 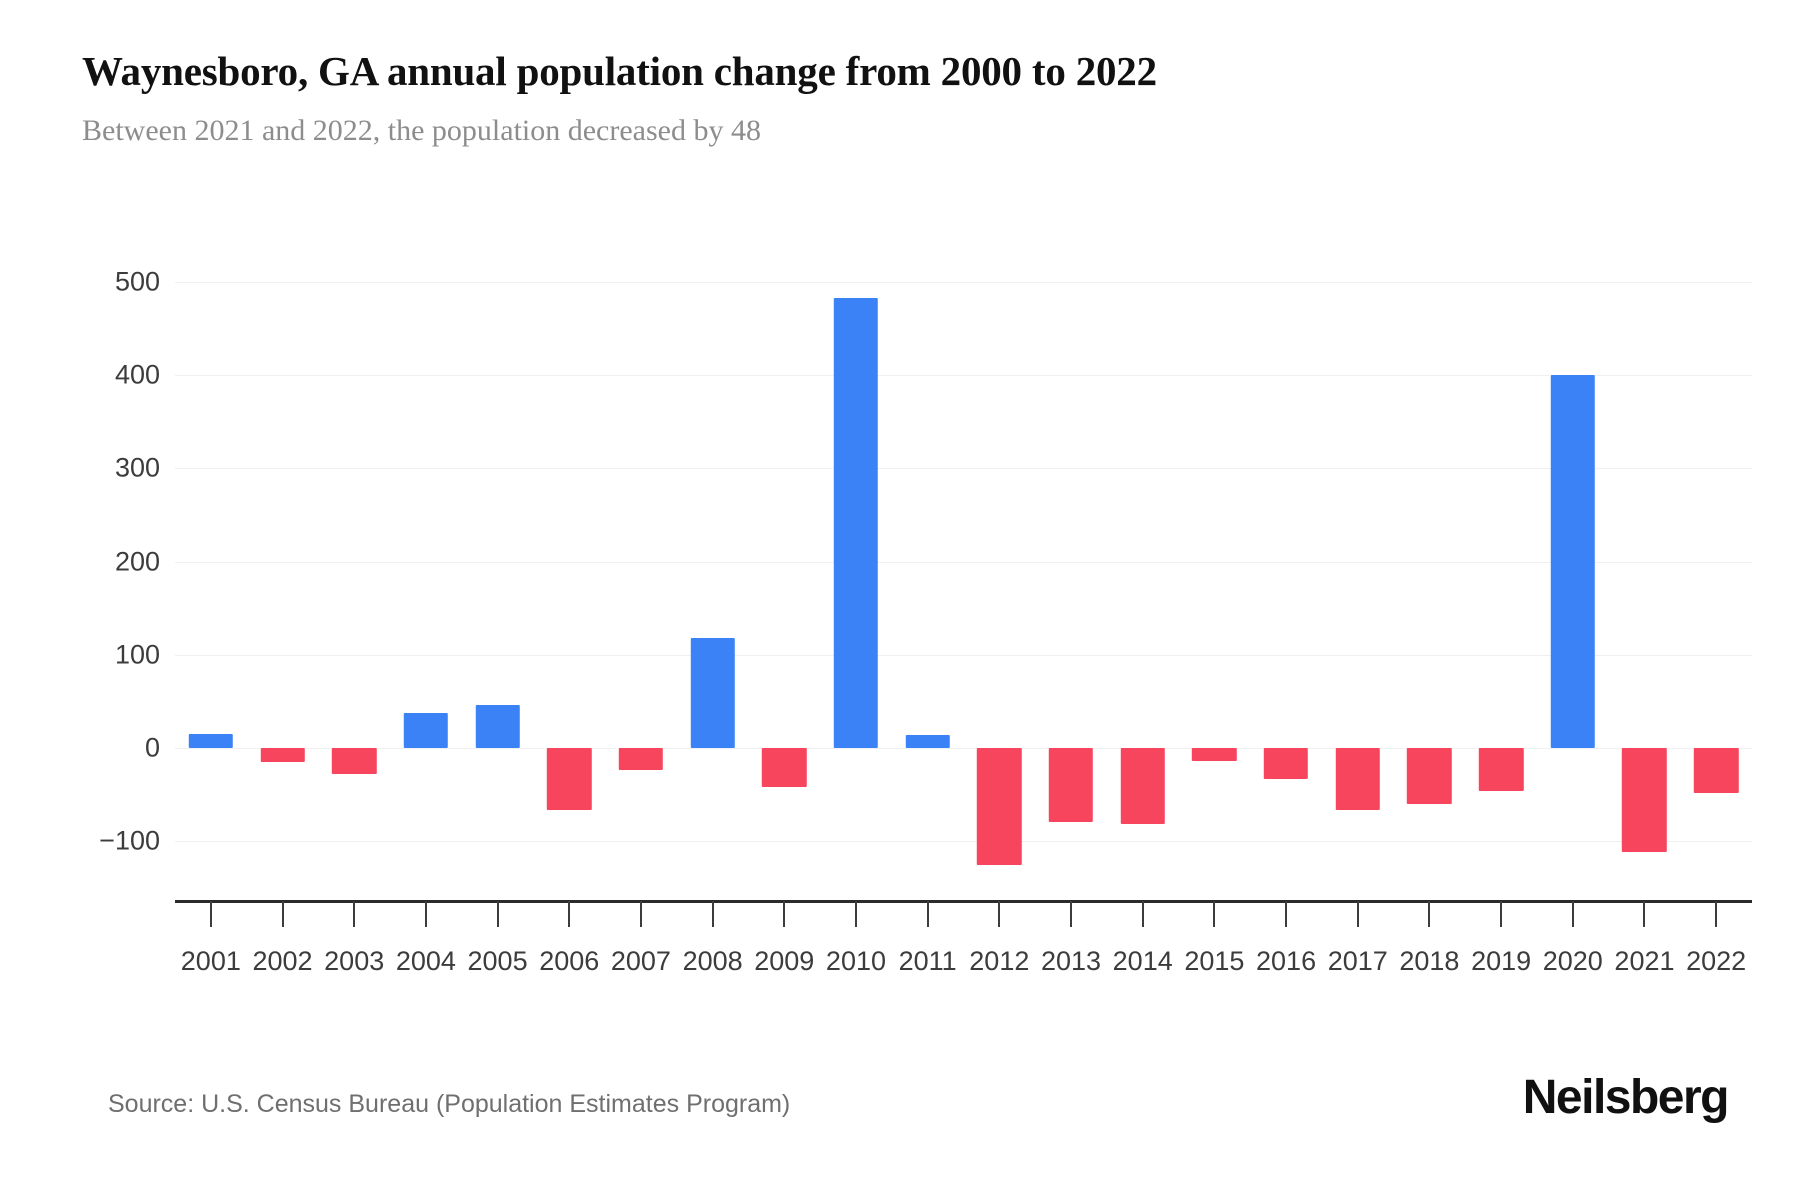 I want to click on bar-2017, so click(x=1357, y=779).